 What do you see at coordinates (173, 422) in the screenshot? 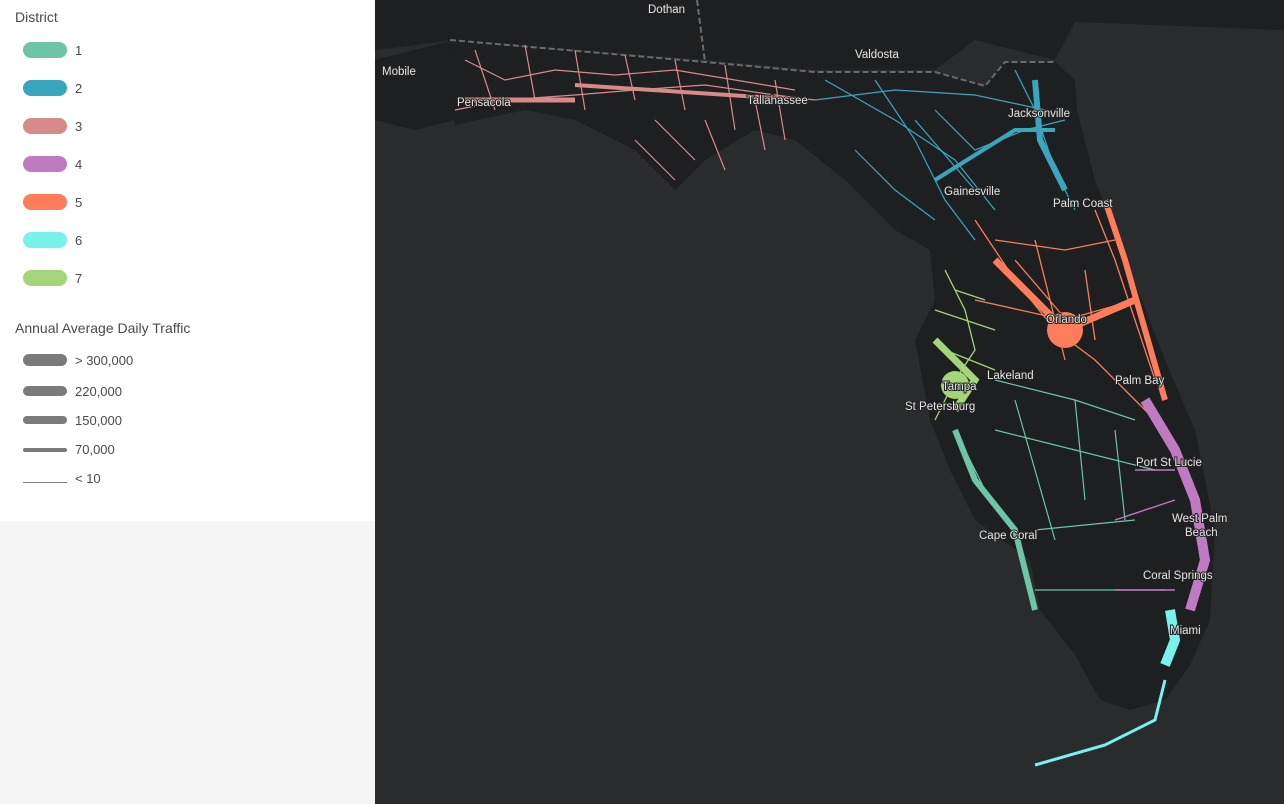
I see `legend-item-traffic-150000: 150,000` at bounding box center [173, 422].